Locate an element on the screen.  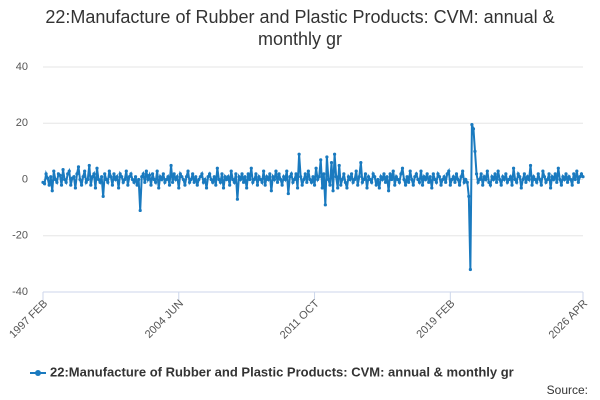
y-tick-label: 20 is located at coordinates (22, 123).